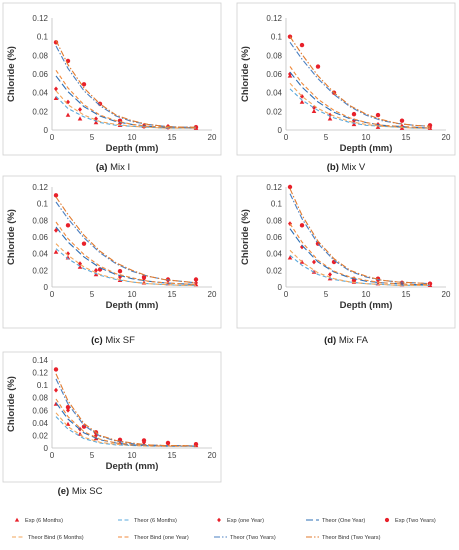  What do you see at coordinates (240, 520) in the screenshot?
I see `legend-item-exp1: Exp (one Year)` at bounding box center [240, 520].